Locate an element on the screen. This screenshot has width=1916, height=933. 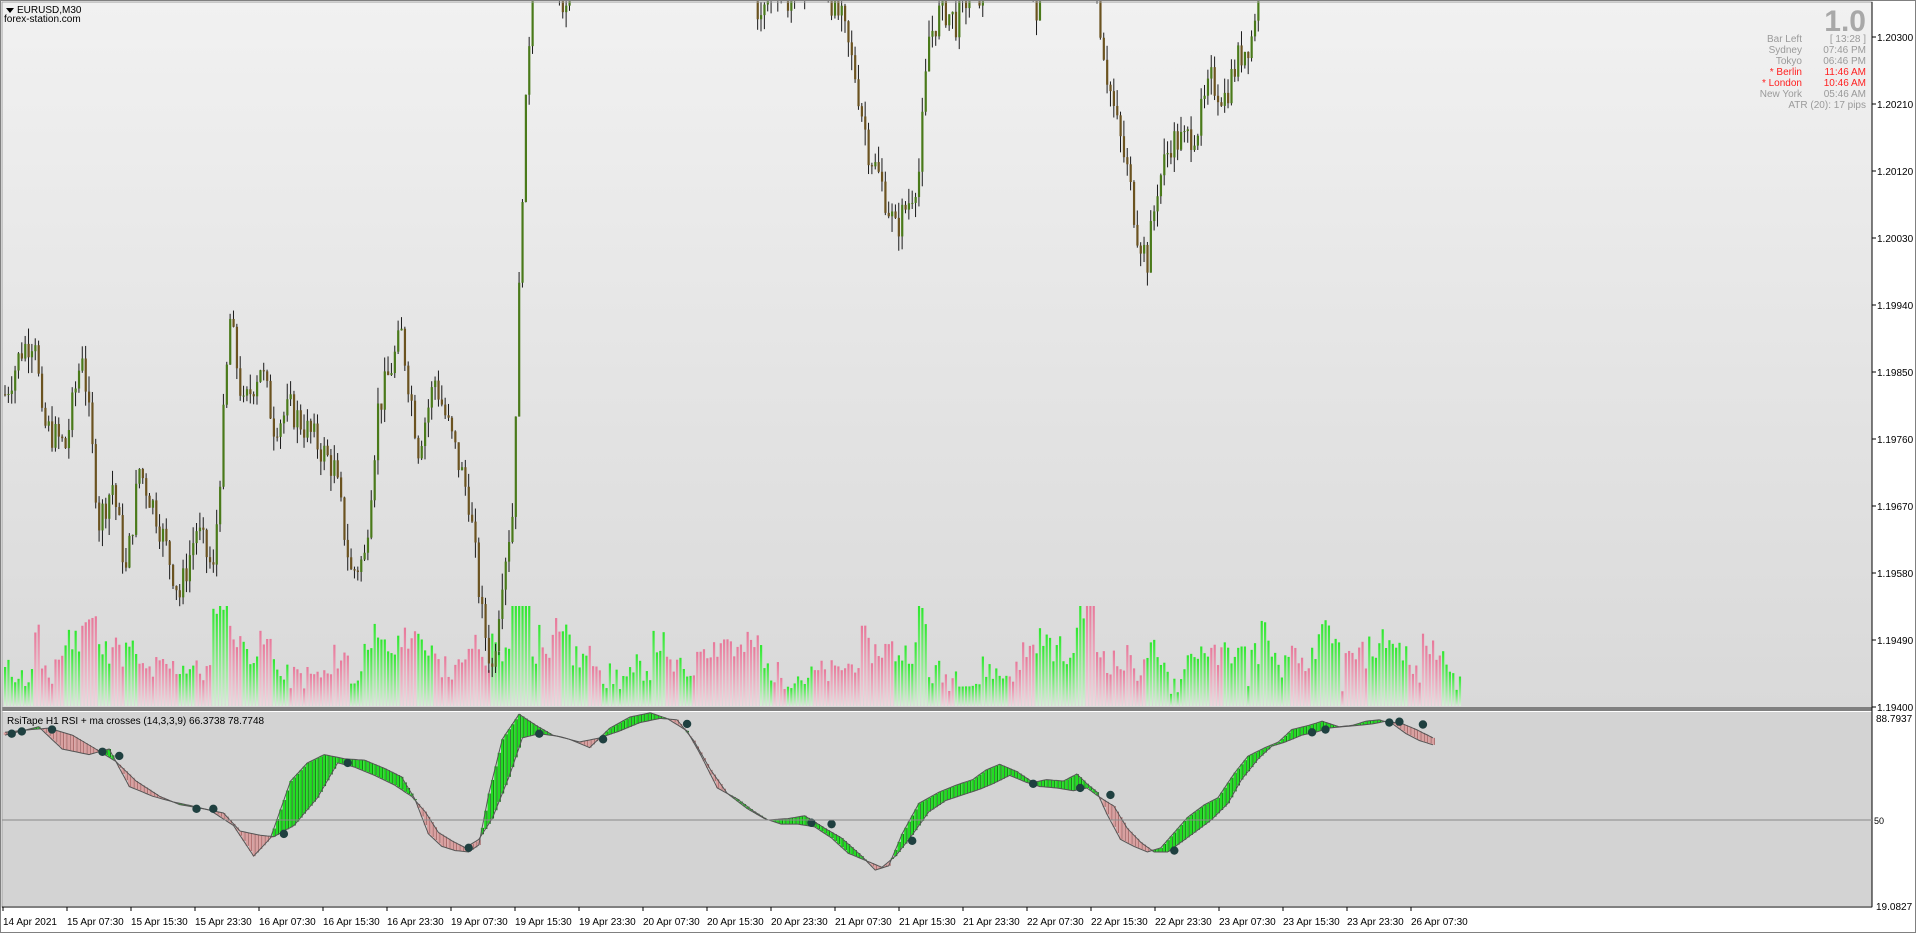
price-label: 1.20030 is located at coordinates (1895, 239).